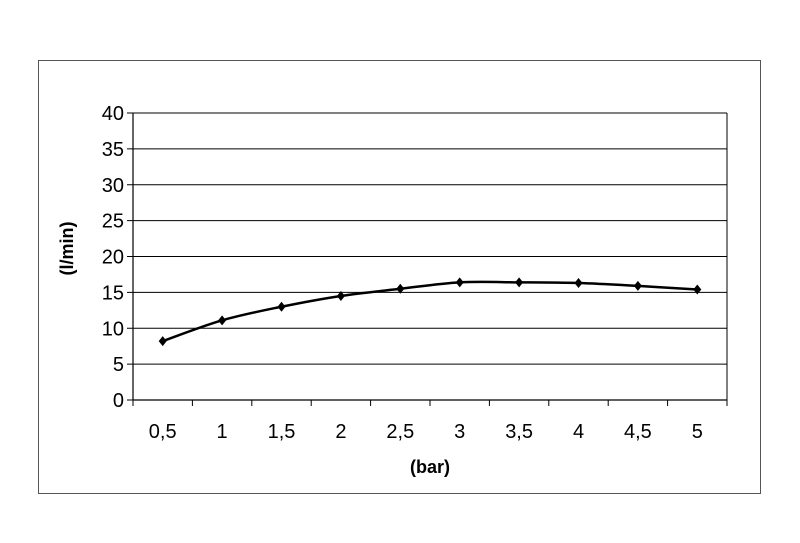 This screenshot has width=800, height=543. What do you see at coordinates (400, 432) in the screenshot?
I see `x-tick-label: 2,5` at bounding box center [400, 432].